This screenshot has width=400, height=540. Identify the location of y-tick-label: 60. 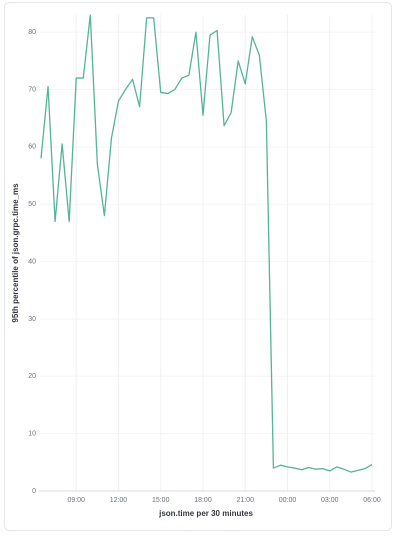
(32, 147).